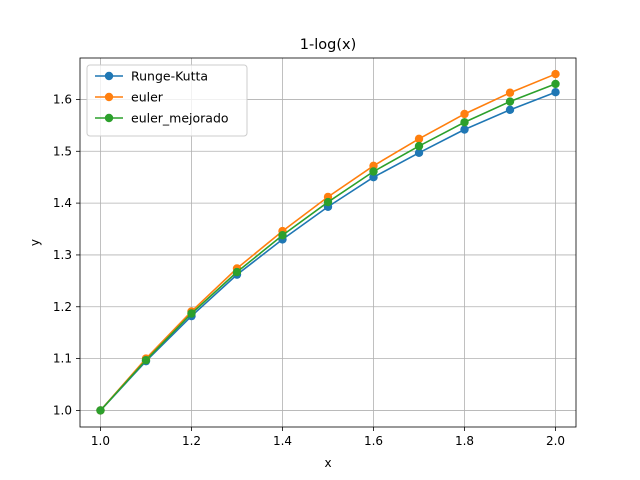 The height and width of the screenshot is (480, 640). I want to click on legend-label: euler_mejorado, so click(180, 118).